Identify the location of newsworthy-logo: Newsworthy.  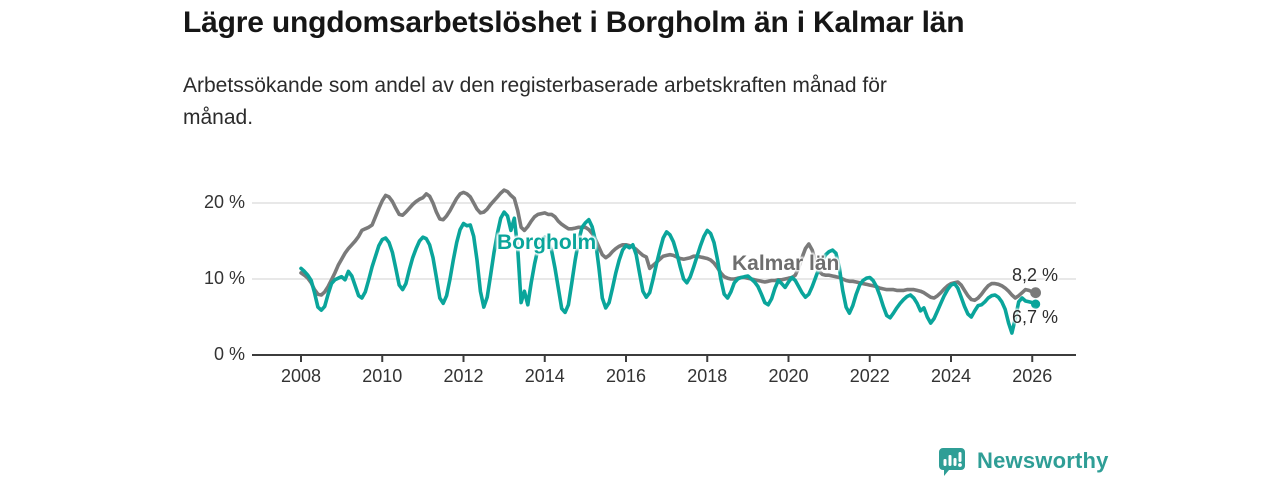
(1022, 461).